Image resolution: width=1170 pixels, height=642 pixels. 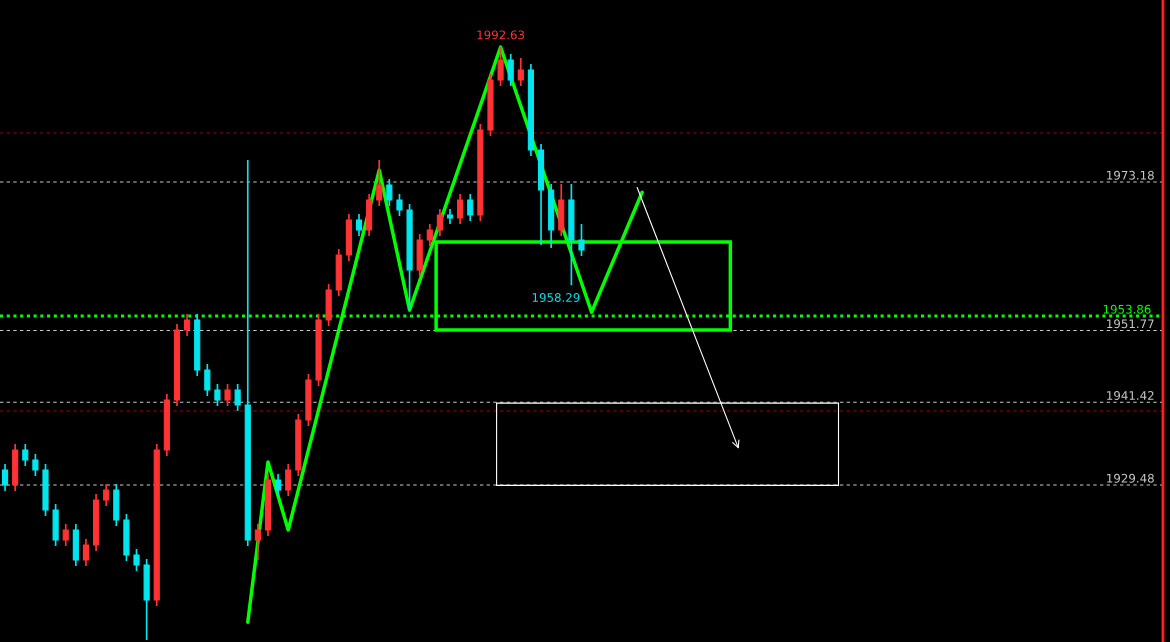 What do you see at coordinates (1130, 324) in the screenshot?
I see `y-tick-label: 1951.77` at bounding box center [1130, 324].